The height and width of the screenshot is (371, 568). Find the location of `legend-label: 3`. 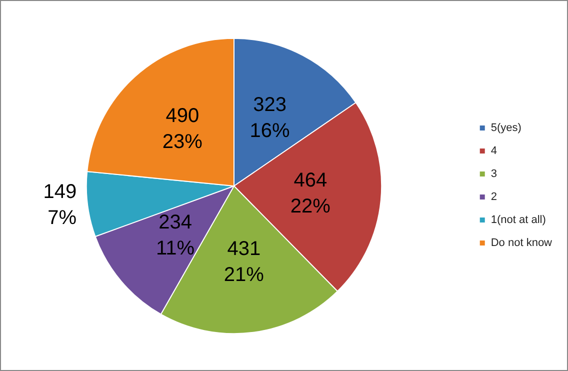

legend-label: 3 is located at coordinates (493, 174).